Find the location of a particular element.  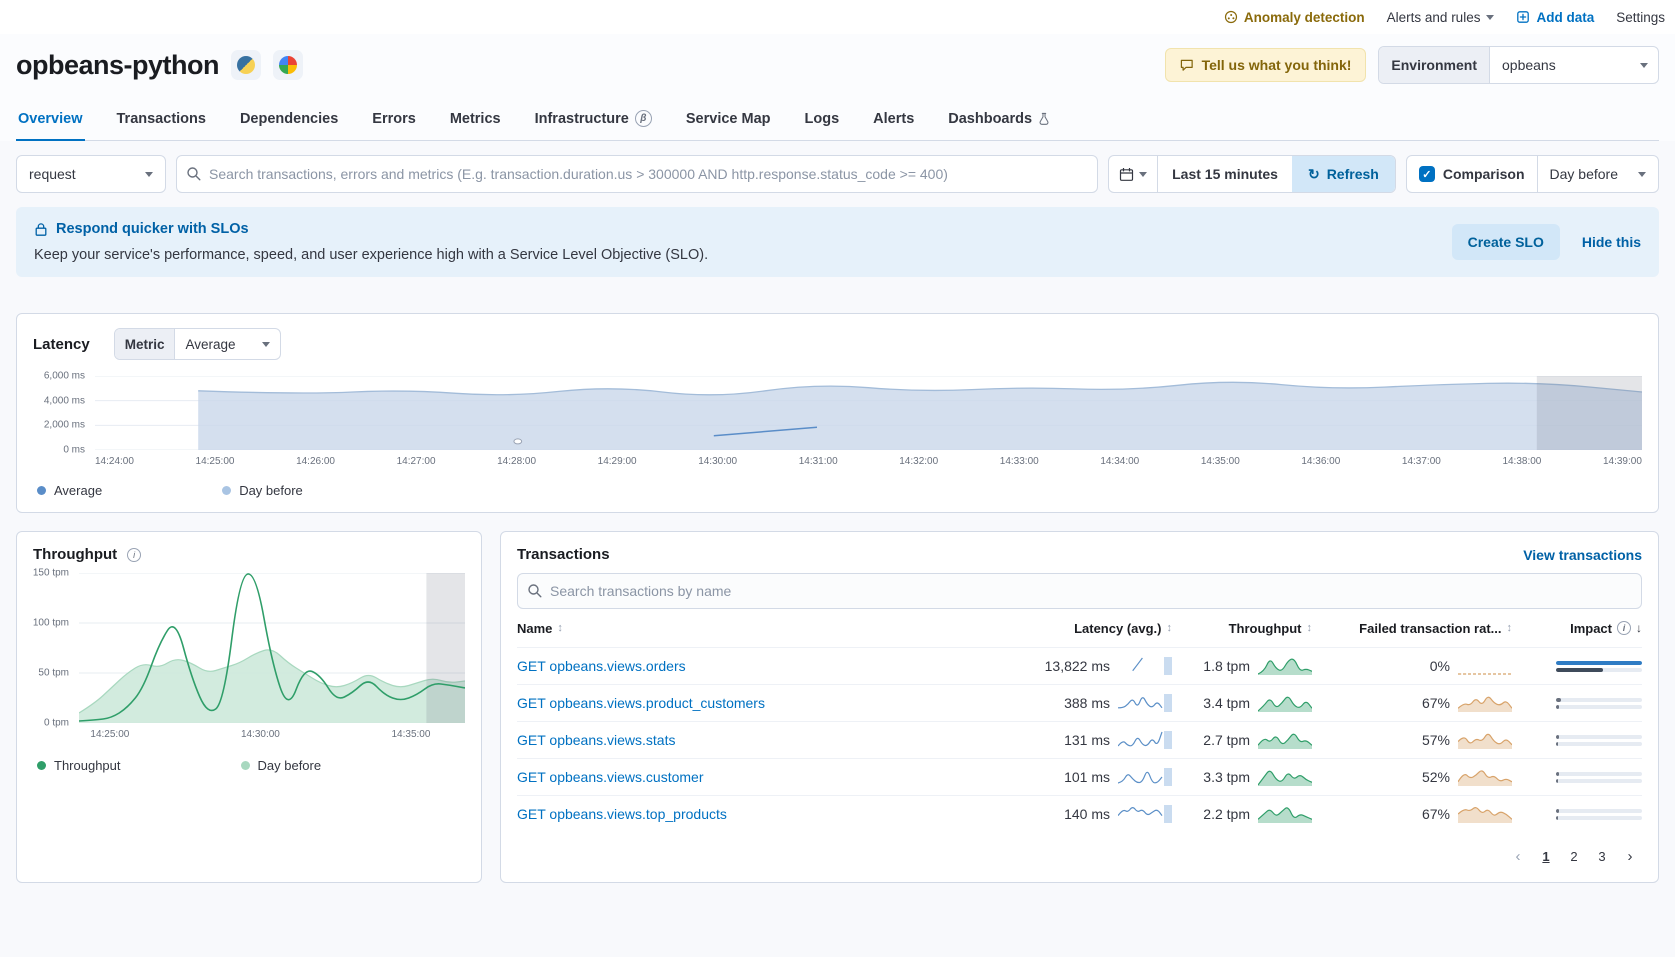

slo-title-link: Respond quicker with SLOs is located at coordinates (152, 229).